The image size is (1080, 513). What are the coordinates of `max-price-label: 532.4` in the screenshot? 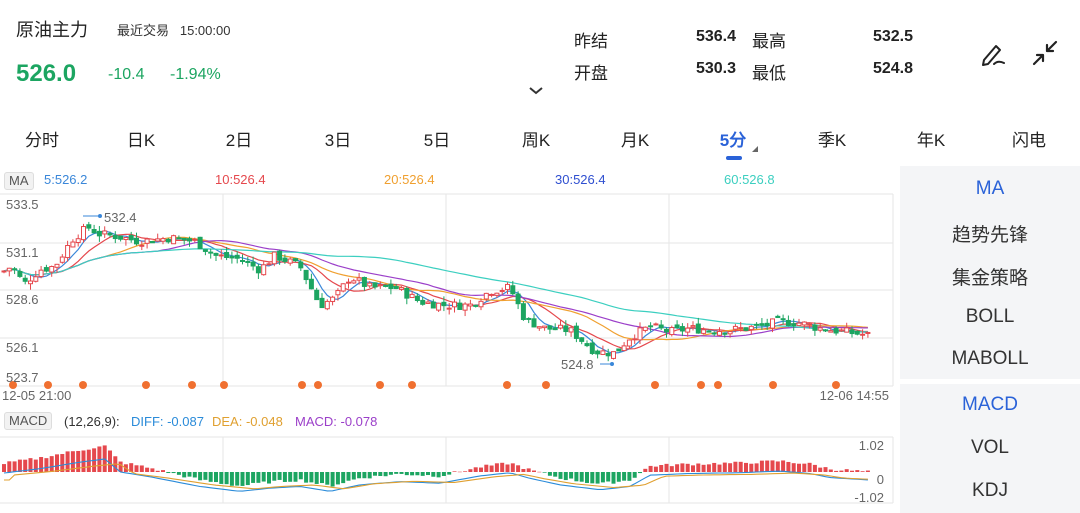 It's located at (120, 217).